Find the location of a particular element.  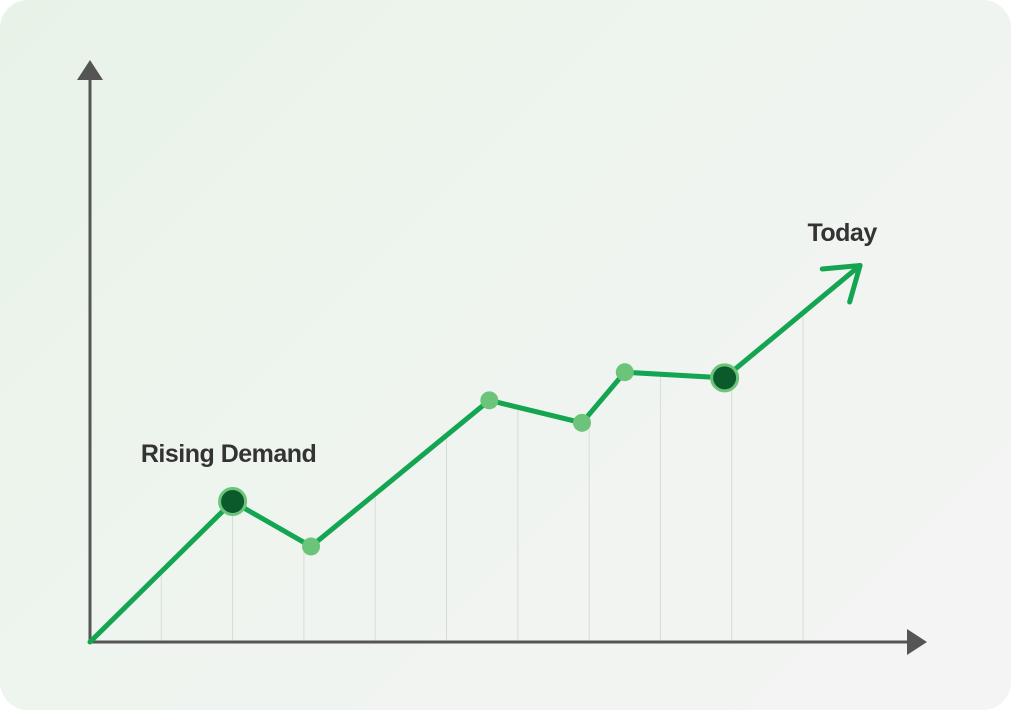

annotation: Today is located at coordinates (842, 233).